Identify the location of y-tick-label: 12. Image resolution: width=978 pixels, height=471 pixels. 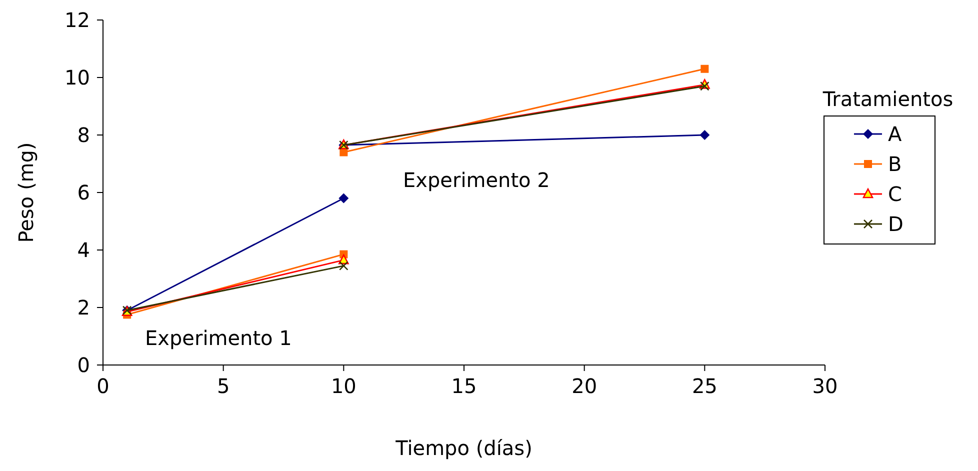
(77, 20).